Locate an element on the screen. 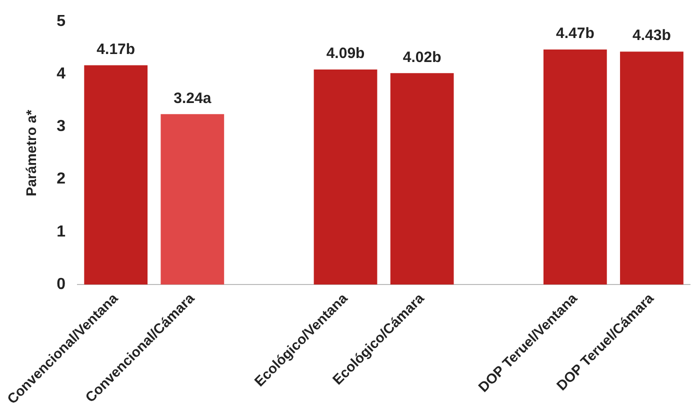 Image resolution: width=698 pixels, height=414 pixels. y-tick-label: 2 is located at coordinates (61, 179).